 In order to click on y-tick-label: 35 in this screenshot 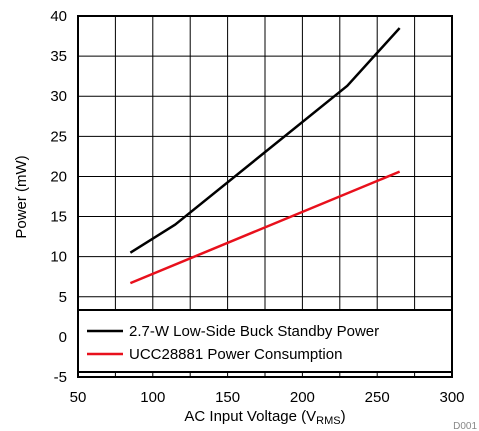, I will do `click(58, 56)`.